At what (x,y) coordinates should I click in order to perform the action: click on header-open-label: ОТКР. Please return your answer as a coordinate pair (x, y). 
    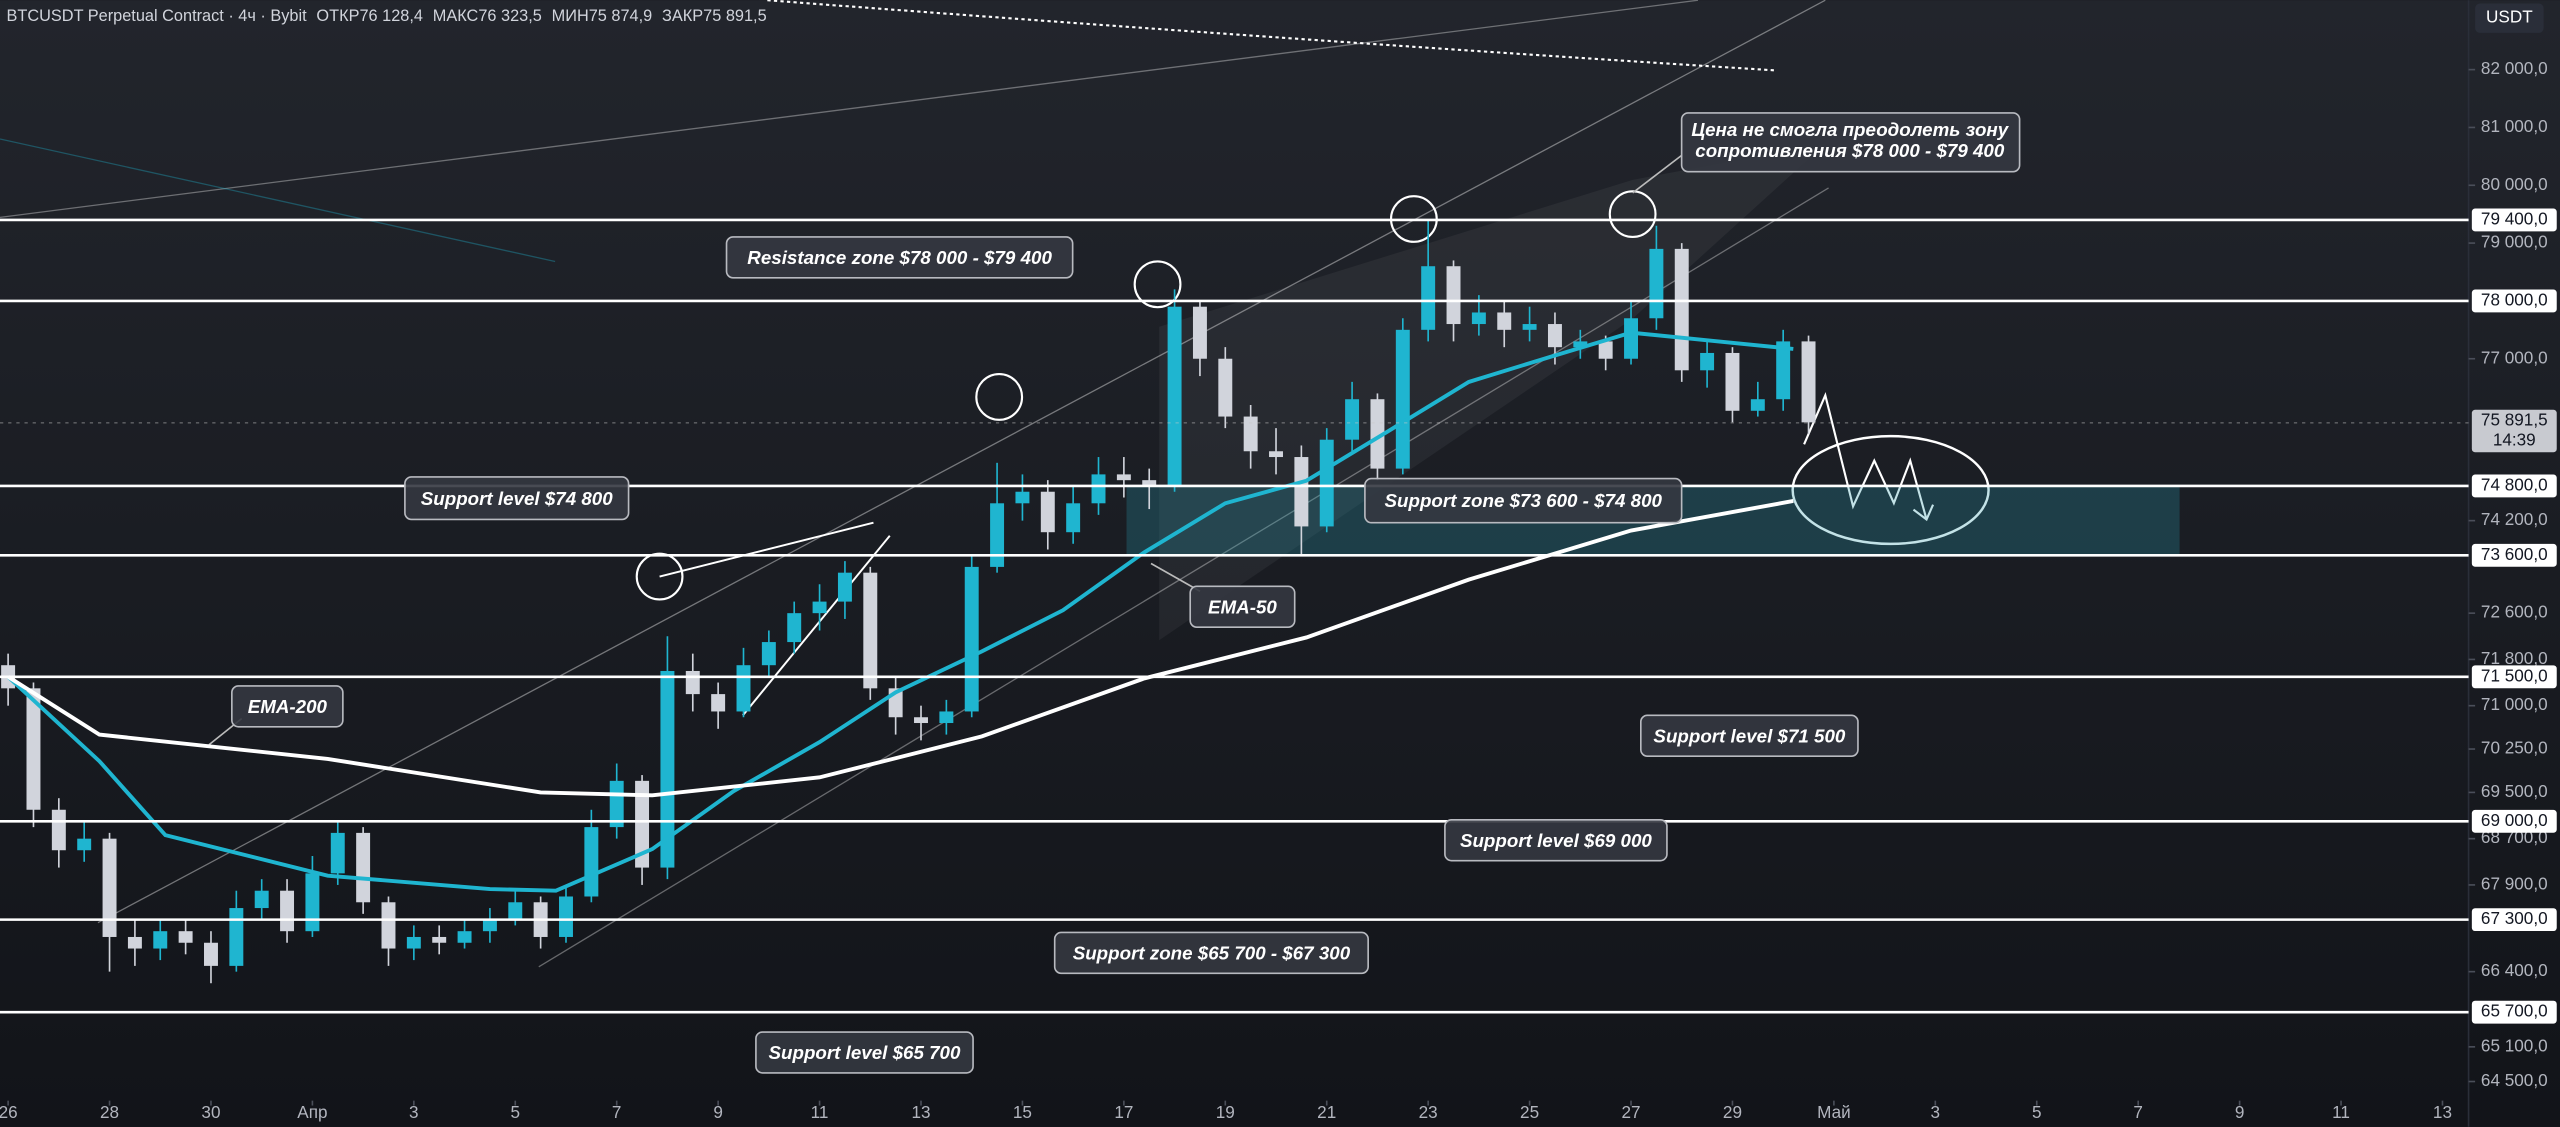
    Looking at the image, I should click on (337, 16).